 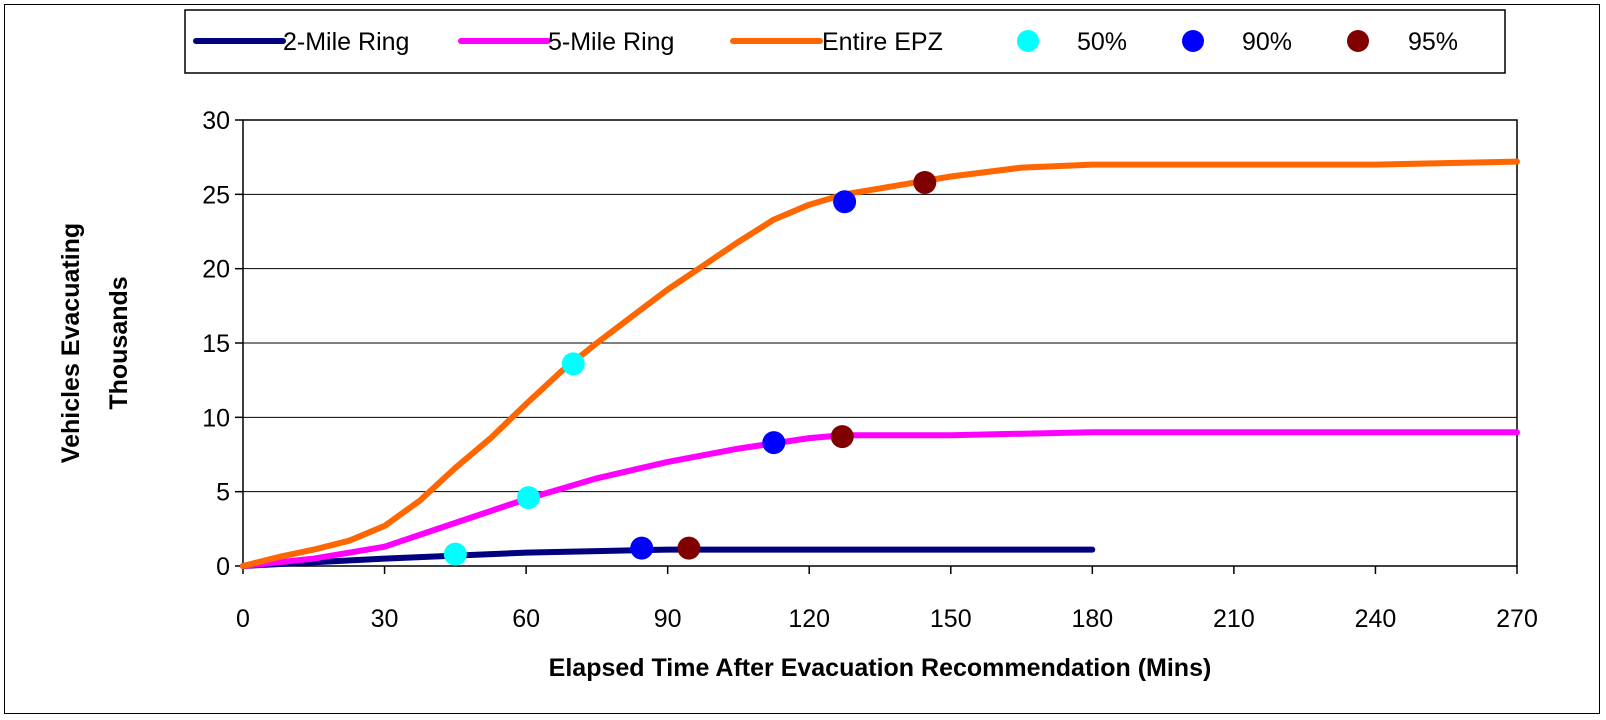 What do you see at coordinates (216, 270) in the screenshot?
I see `y-tick-label: 20` at bounding box center [216, 270].